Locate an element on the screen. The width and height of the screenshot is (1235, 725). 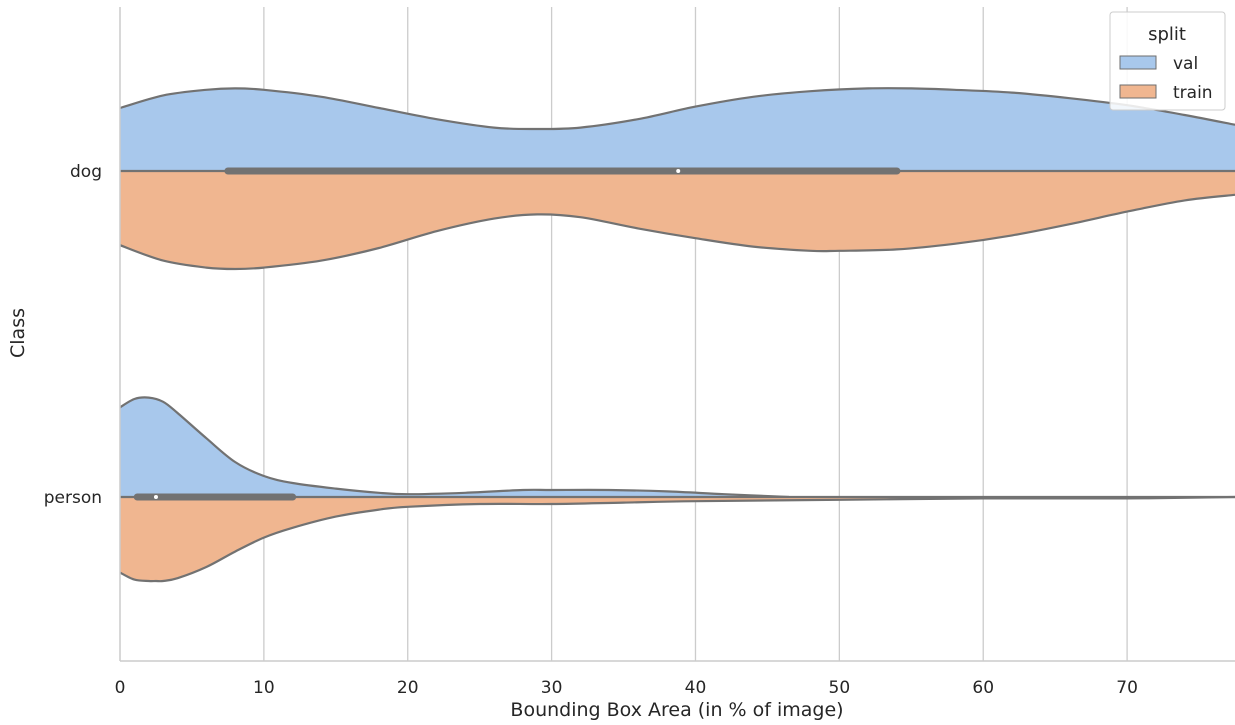
legend-label-train: train is located at coordinates (1193, 93).